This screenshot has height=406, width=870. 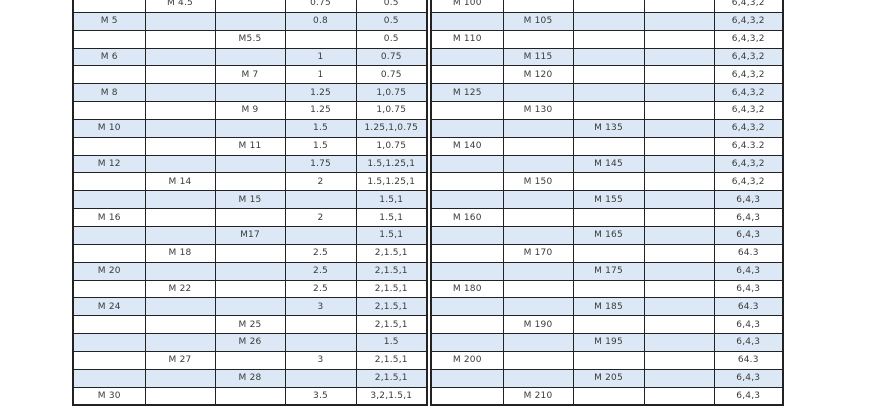 I want to click on table-row: M 165 6,4,3, so click(x=607, y=235).